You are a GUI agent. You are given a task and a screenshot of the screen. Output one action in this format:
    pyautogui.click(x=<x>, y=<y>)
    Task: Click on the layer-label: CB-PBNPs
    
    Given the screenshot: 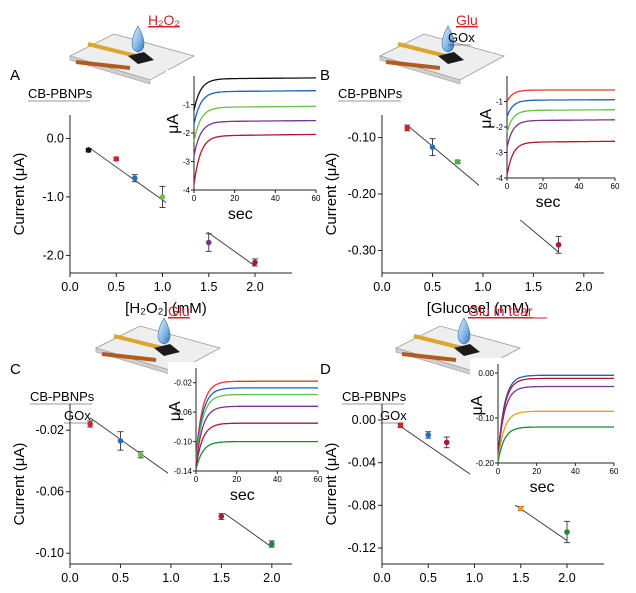 What is the action you would take?
    pyautogui.click(x=374, y=396)
    